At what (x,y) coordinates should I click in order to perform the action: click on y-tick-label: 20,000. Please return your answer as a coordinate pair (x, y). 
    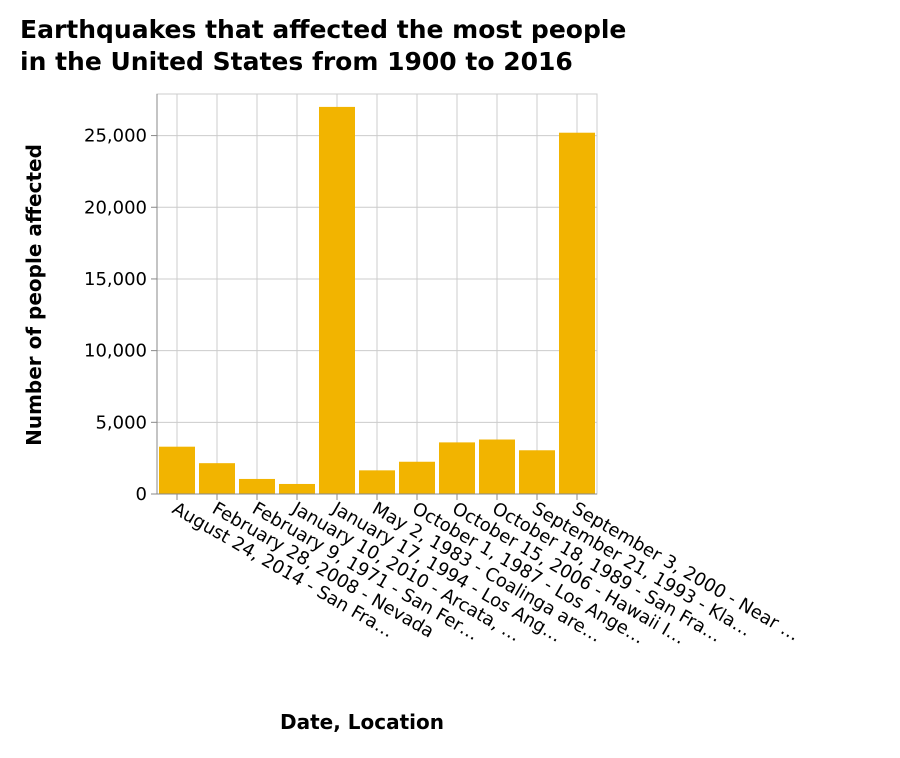
    Looking at the image, I should click on (115, 207).